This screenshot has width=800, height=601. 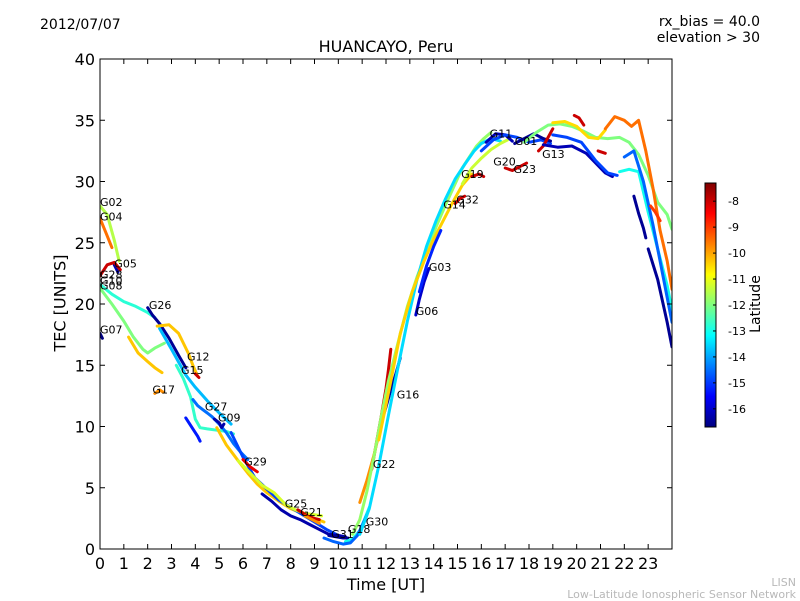 What do you see at coordinates (195, 563) in the screenshot?
I see `x-tick-label: 4` at bounding box center [195, 563].